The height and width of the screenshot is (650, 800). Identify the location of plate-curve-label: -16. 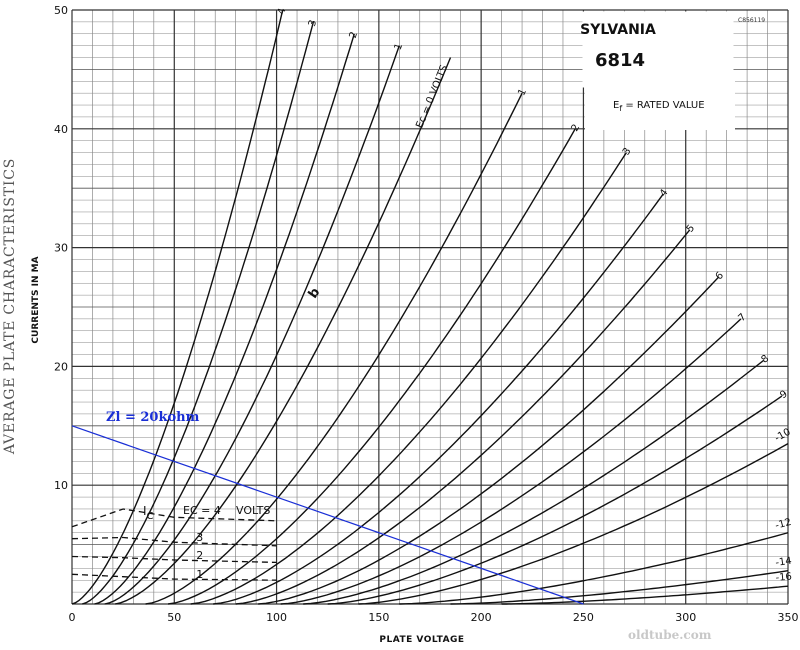
(783, 577).